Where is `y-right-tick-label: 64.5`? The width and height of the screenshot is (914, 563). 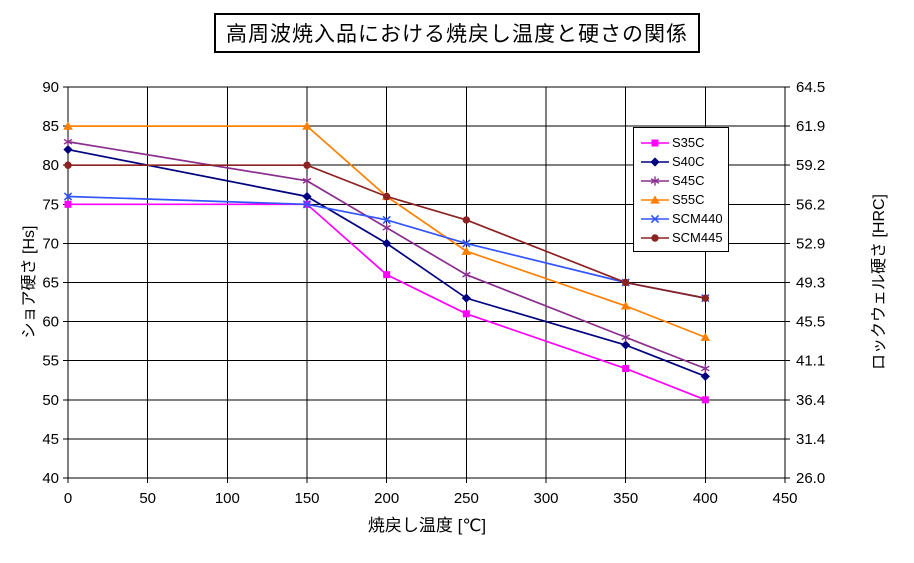
y-right-tick-label: 64.5 is located at coordinates (810, 87).